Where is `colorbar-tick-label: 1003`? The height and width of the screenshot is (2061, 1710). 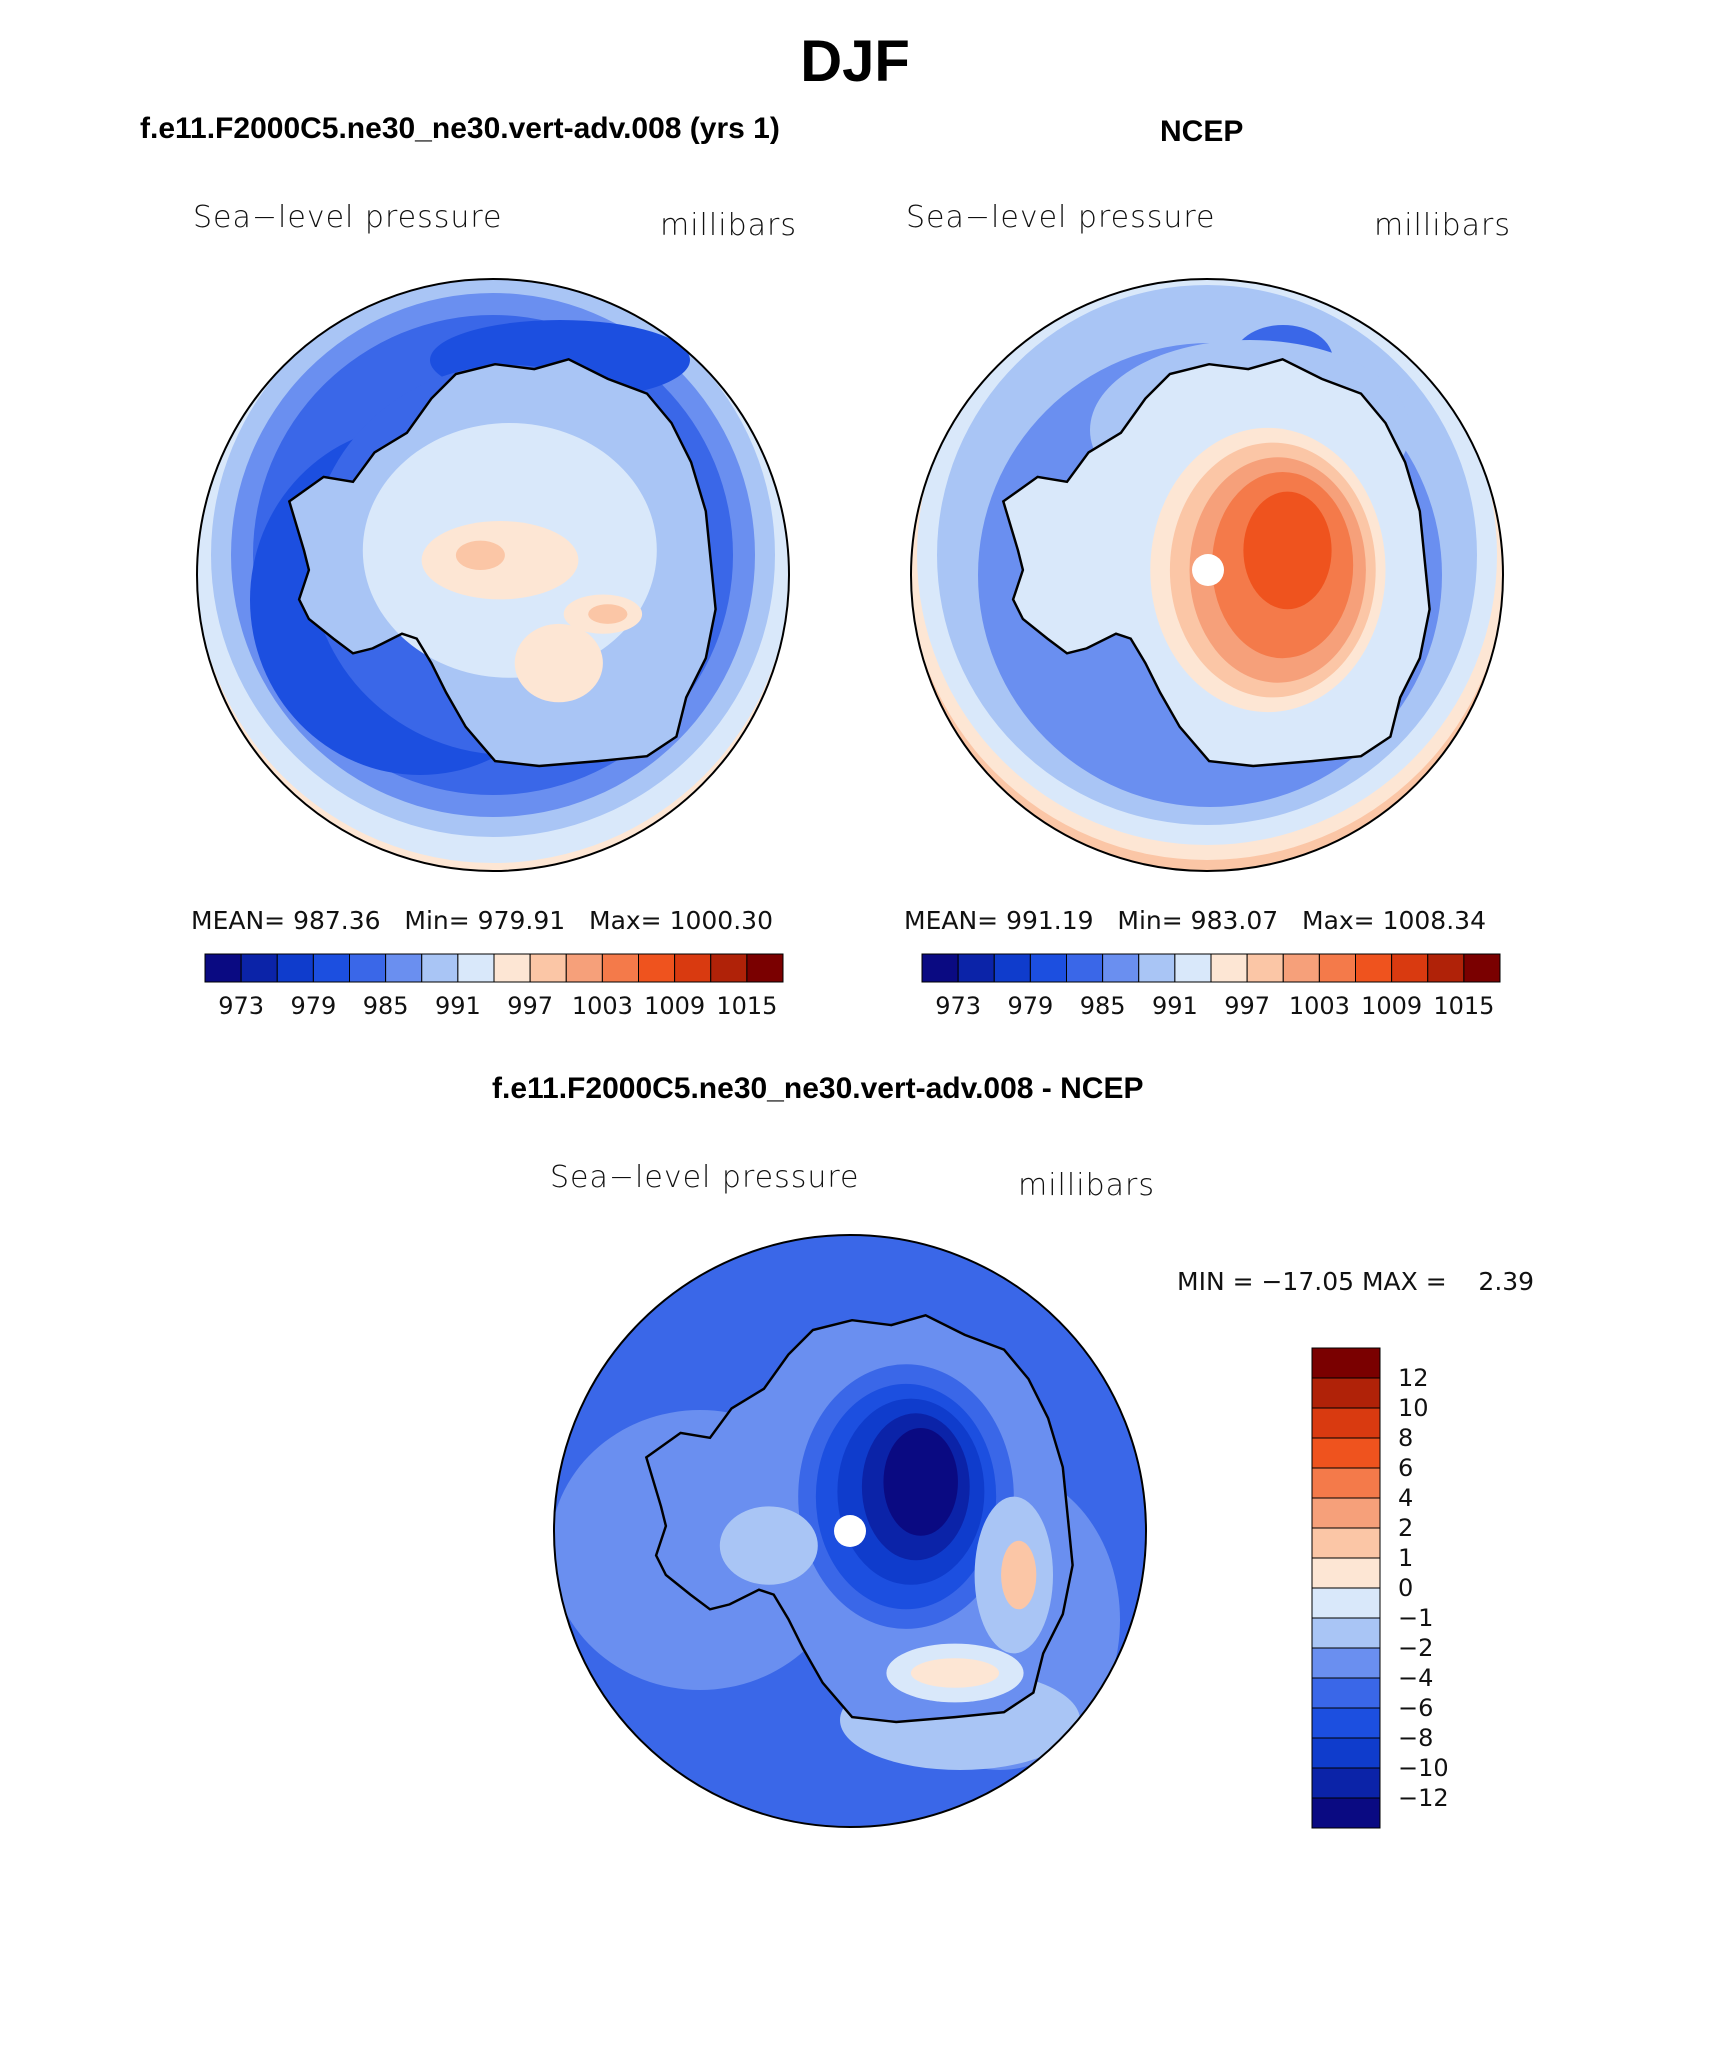 colorbar-tick-label: 1003 is located at coordinates (1319, 1006).